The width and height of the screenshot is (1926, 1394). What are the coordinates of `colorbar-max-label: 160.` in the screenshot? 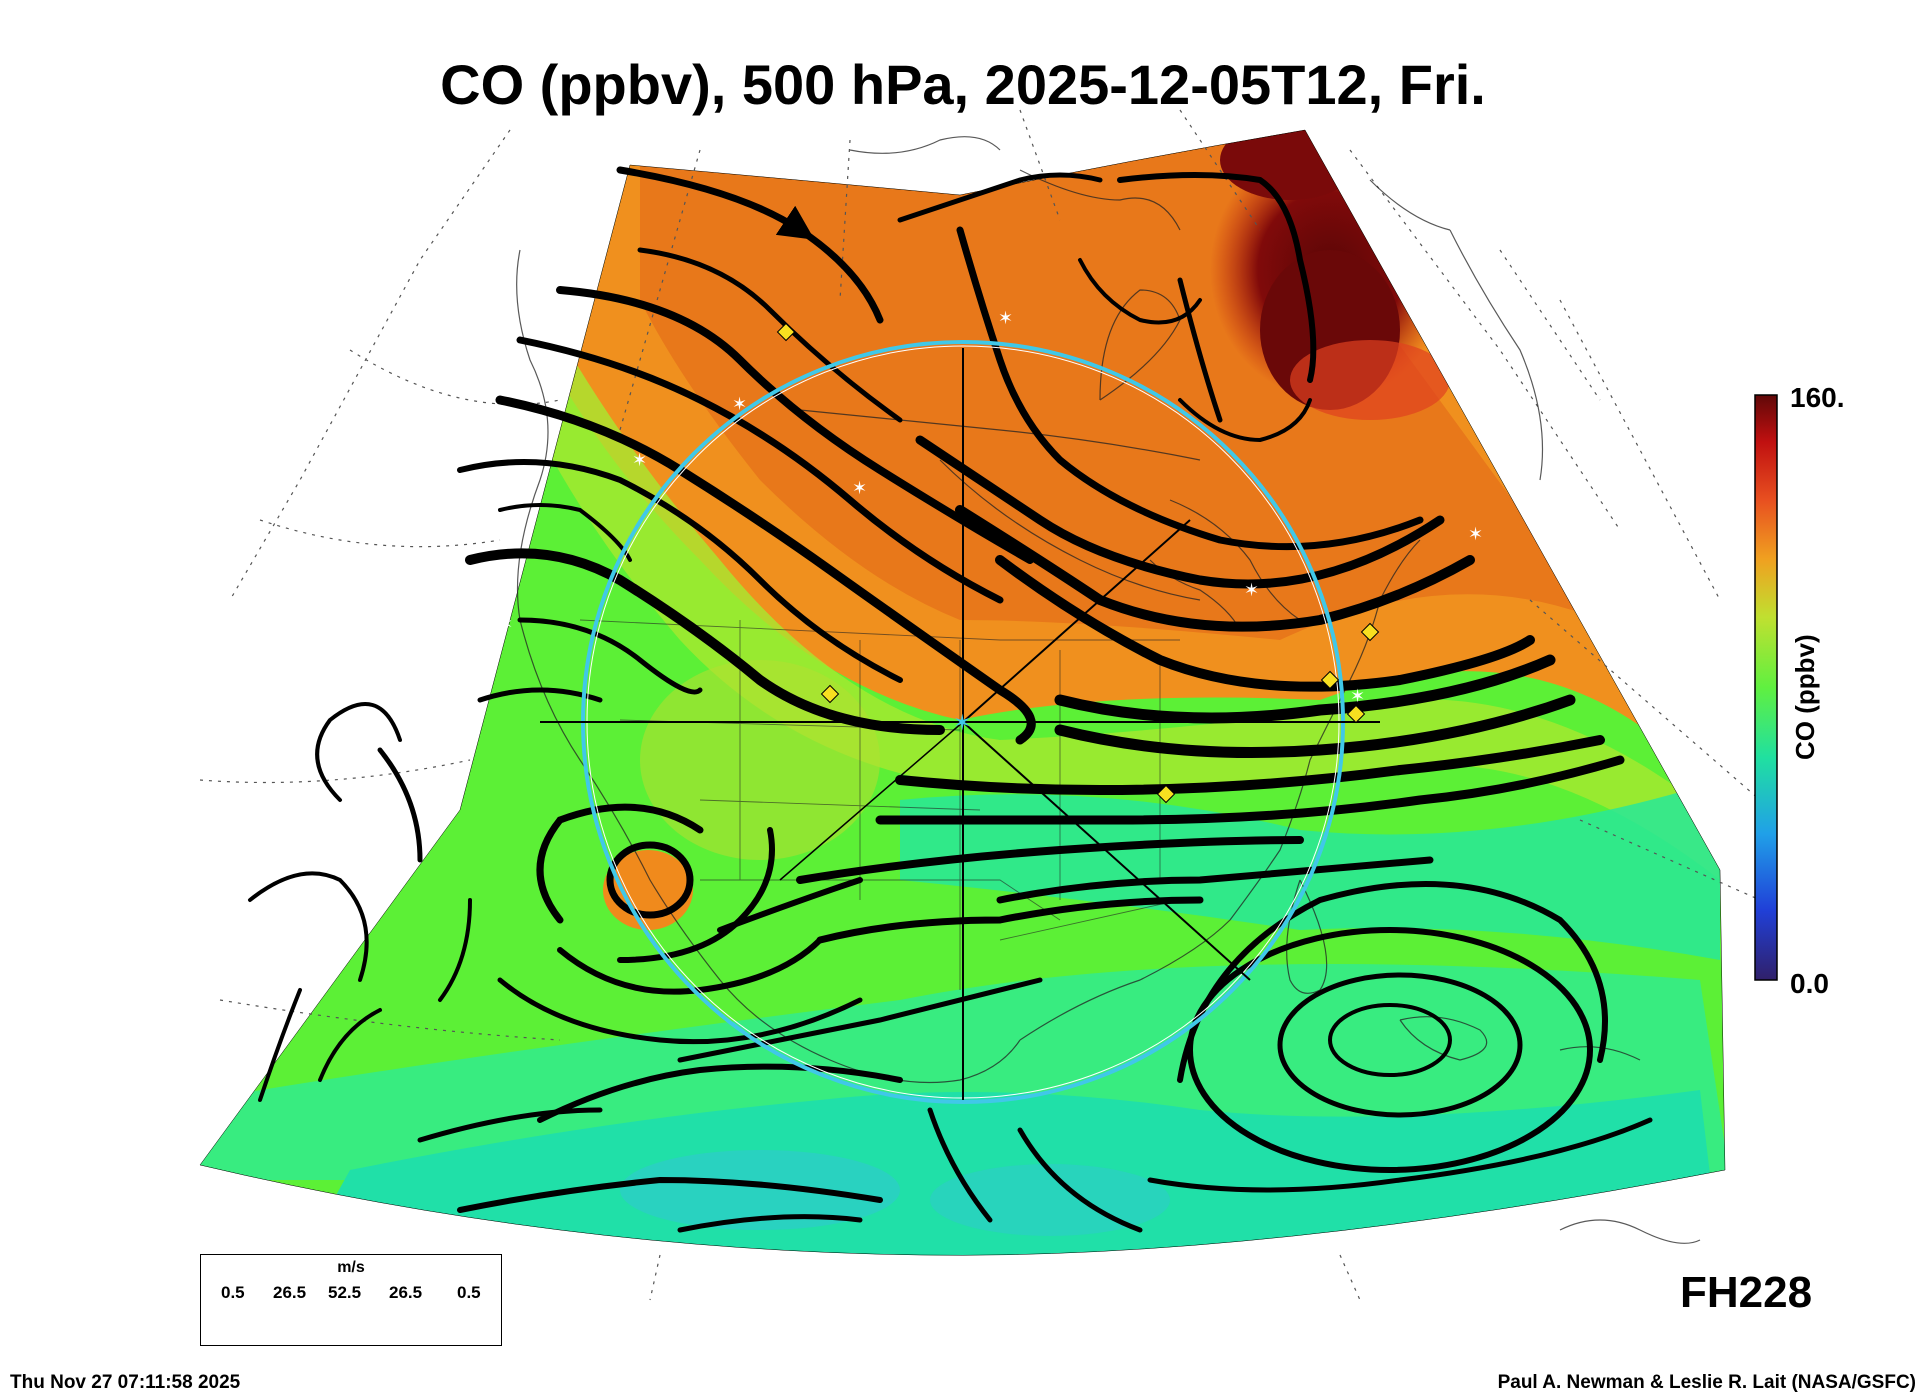 It's located at (1817, 397).